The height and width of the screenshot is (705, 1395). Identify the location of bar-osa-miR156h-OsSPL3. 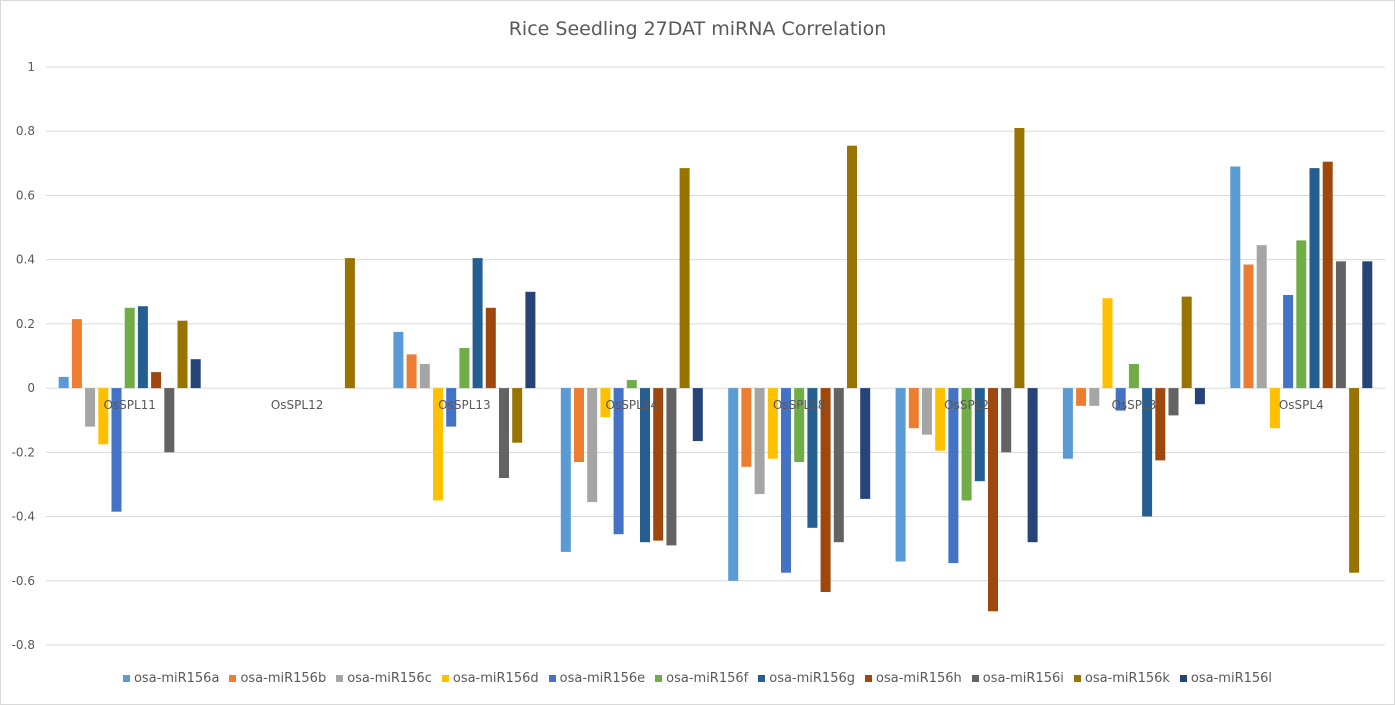
(1160, 424).